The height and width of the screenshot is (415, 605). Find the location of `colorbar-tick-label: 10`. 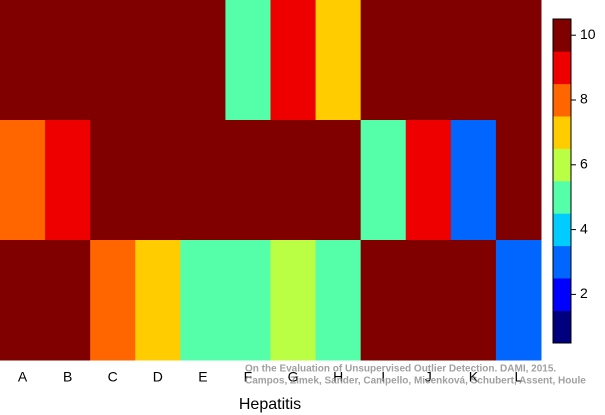

colorbar-tick-label: 10 is located at coordinates (588, 34).